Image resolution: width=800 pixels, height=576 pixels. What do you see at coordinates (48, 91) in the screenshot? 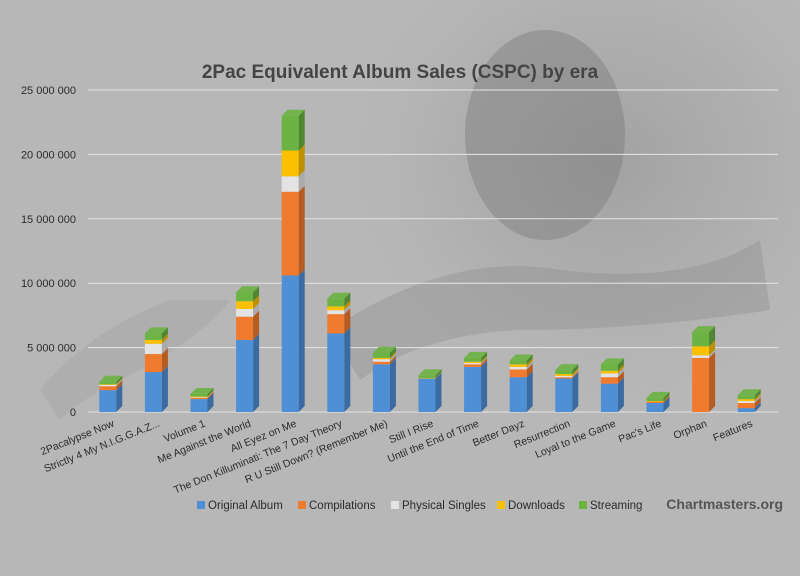
I see `y-tick-label: 25 000 000` at bounding box center [48, 91].